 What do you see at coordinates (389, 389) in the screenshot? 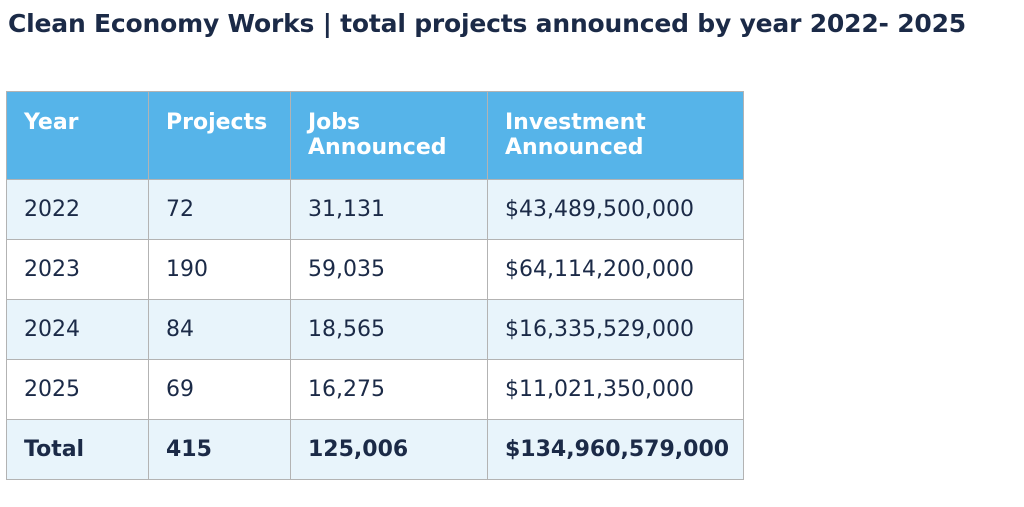
I see `cell-jobs: 16,275` at bounding box center [389, 389].